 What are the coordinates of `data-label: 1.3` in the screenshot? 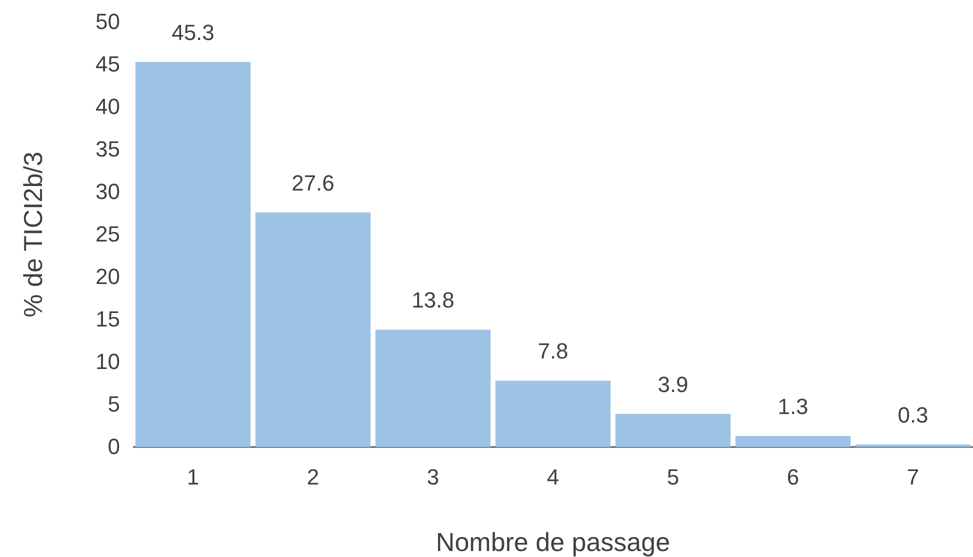 It's located at (793, 406).